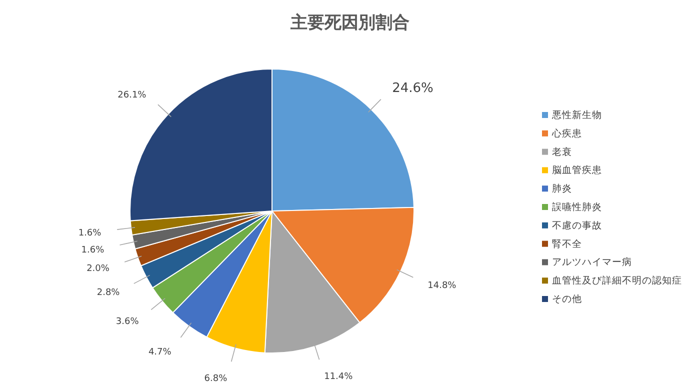 This screenshot has width=700, height=386. What do you see at coordinates (567, 244) in the screenshot?
I see `legend-label: 腎不全` at bounding box center [567, 244].